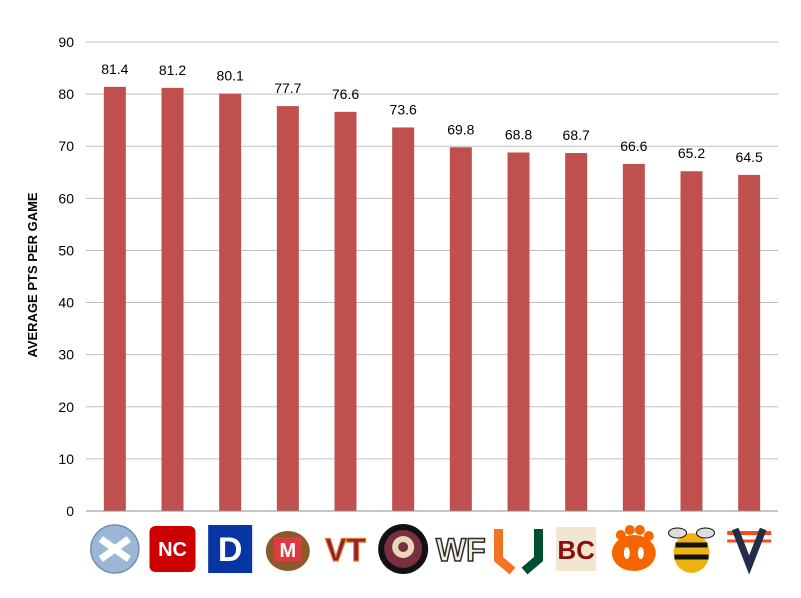 This screenshot has height=598, width=801. What do you see at coordinates (287, 308) in the screenshot?
I see `bar-maryland` at bounding box center [287, 308].